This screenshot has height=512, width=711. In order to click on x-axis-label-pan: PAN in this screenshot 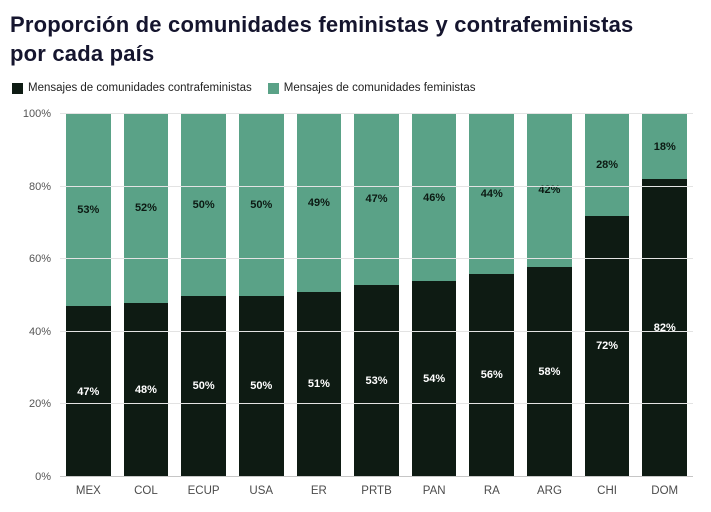, I will do `click(434, 491)`.